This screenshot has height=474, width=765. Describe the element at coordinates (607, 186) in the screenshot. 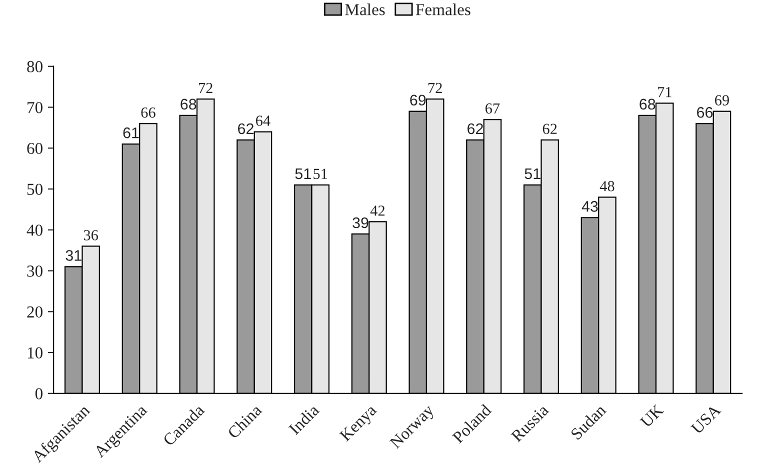

I see `data-label: 48` at that location.